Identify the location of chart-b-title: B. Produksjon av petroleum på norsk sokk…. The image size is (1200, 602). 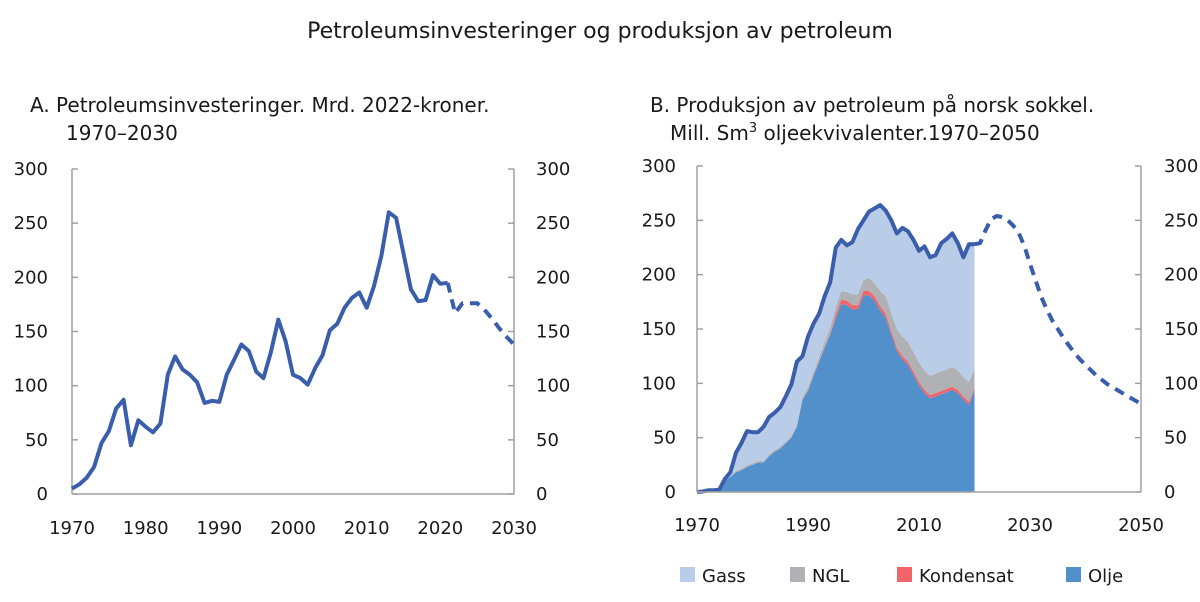
(872, 105).